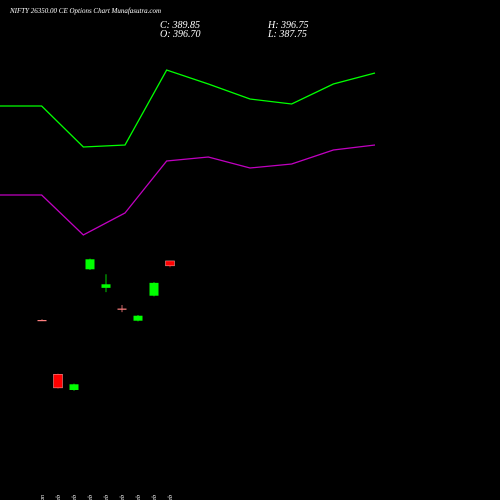 The width and height of the screenshot is (500, 500). Describe the element at coordinates (139, 497) in the screenshot. I see `x-tick-label: 06 Feb` at that location.